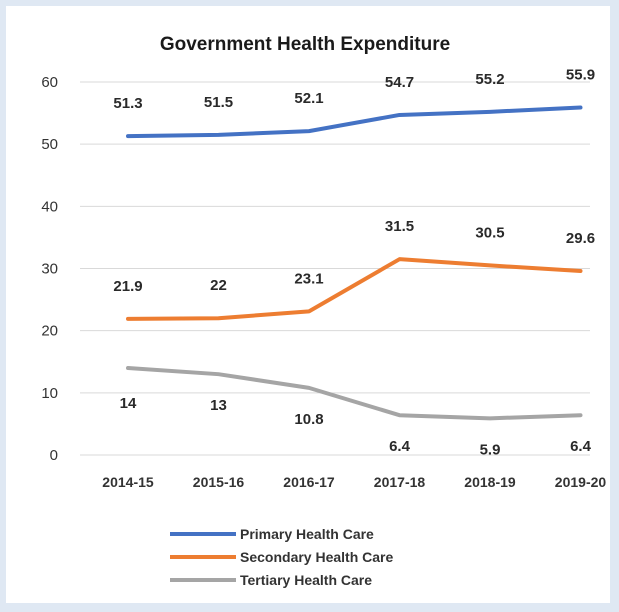 Image resolution: width=619 pixels, height=612 pixels. What do you see at coordinates (218, 285) in the screenshot?
I see `data-label: 22` at bounding box center [218, 285].